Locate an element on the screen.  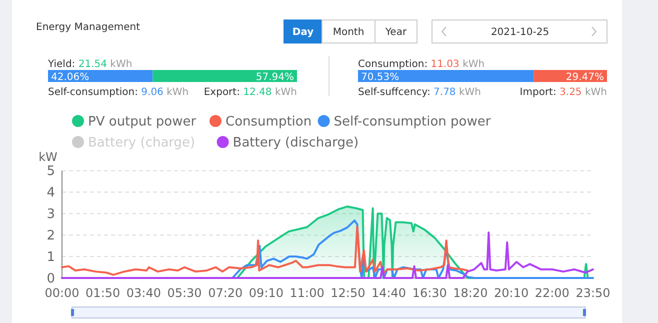
x-tick-label: 12:50 is located at coordinates (348, 293).